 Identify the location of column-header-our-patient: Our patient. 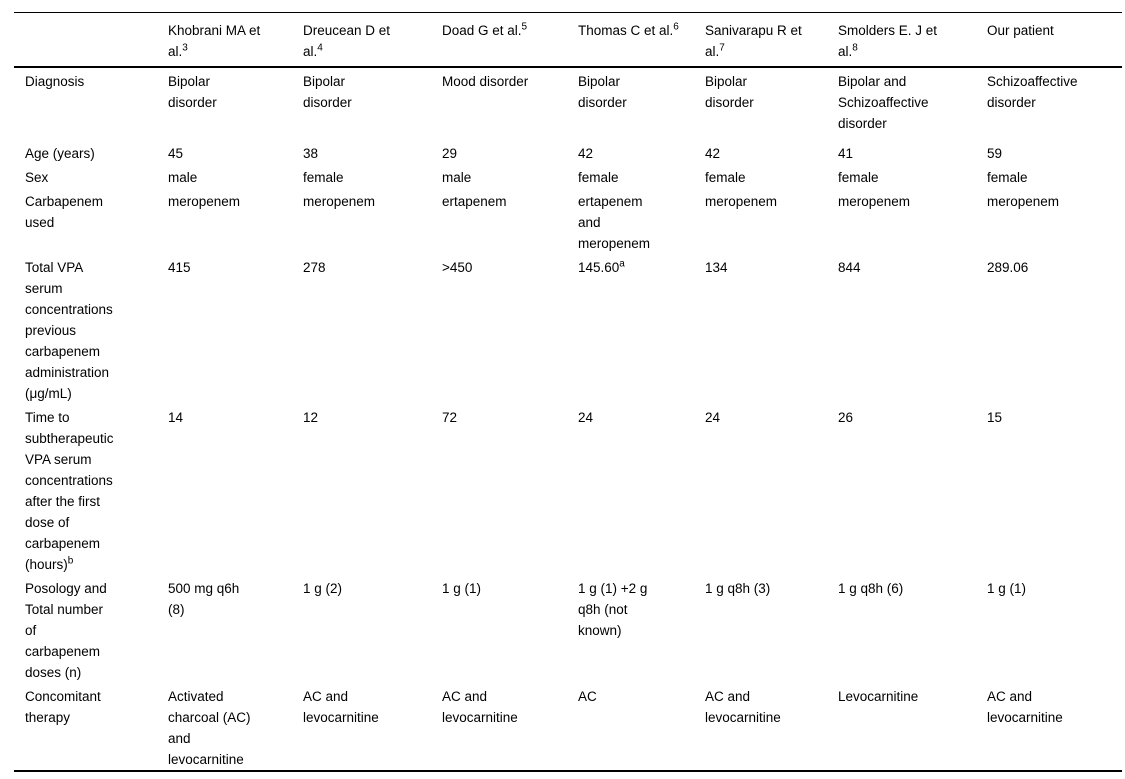
(1054, 40).